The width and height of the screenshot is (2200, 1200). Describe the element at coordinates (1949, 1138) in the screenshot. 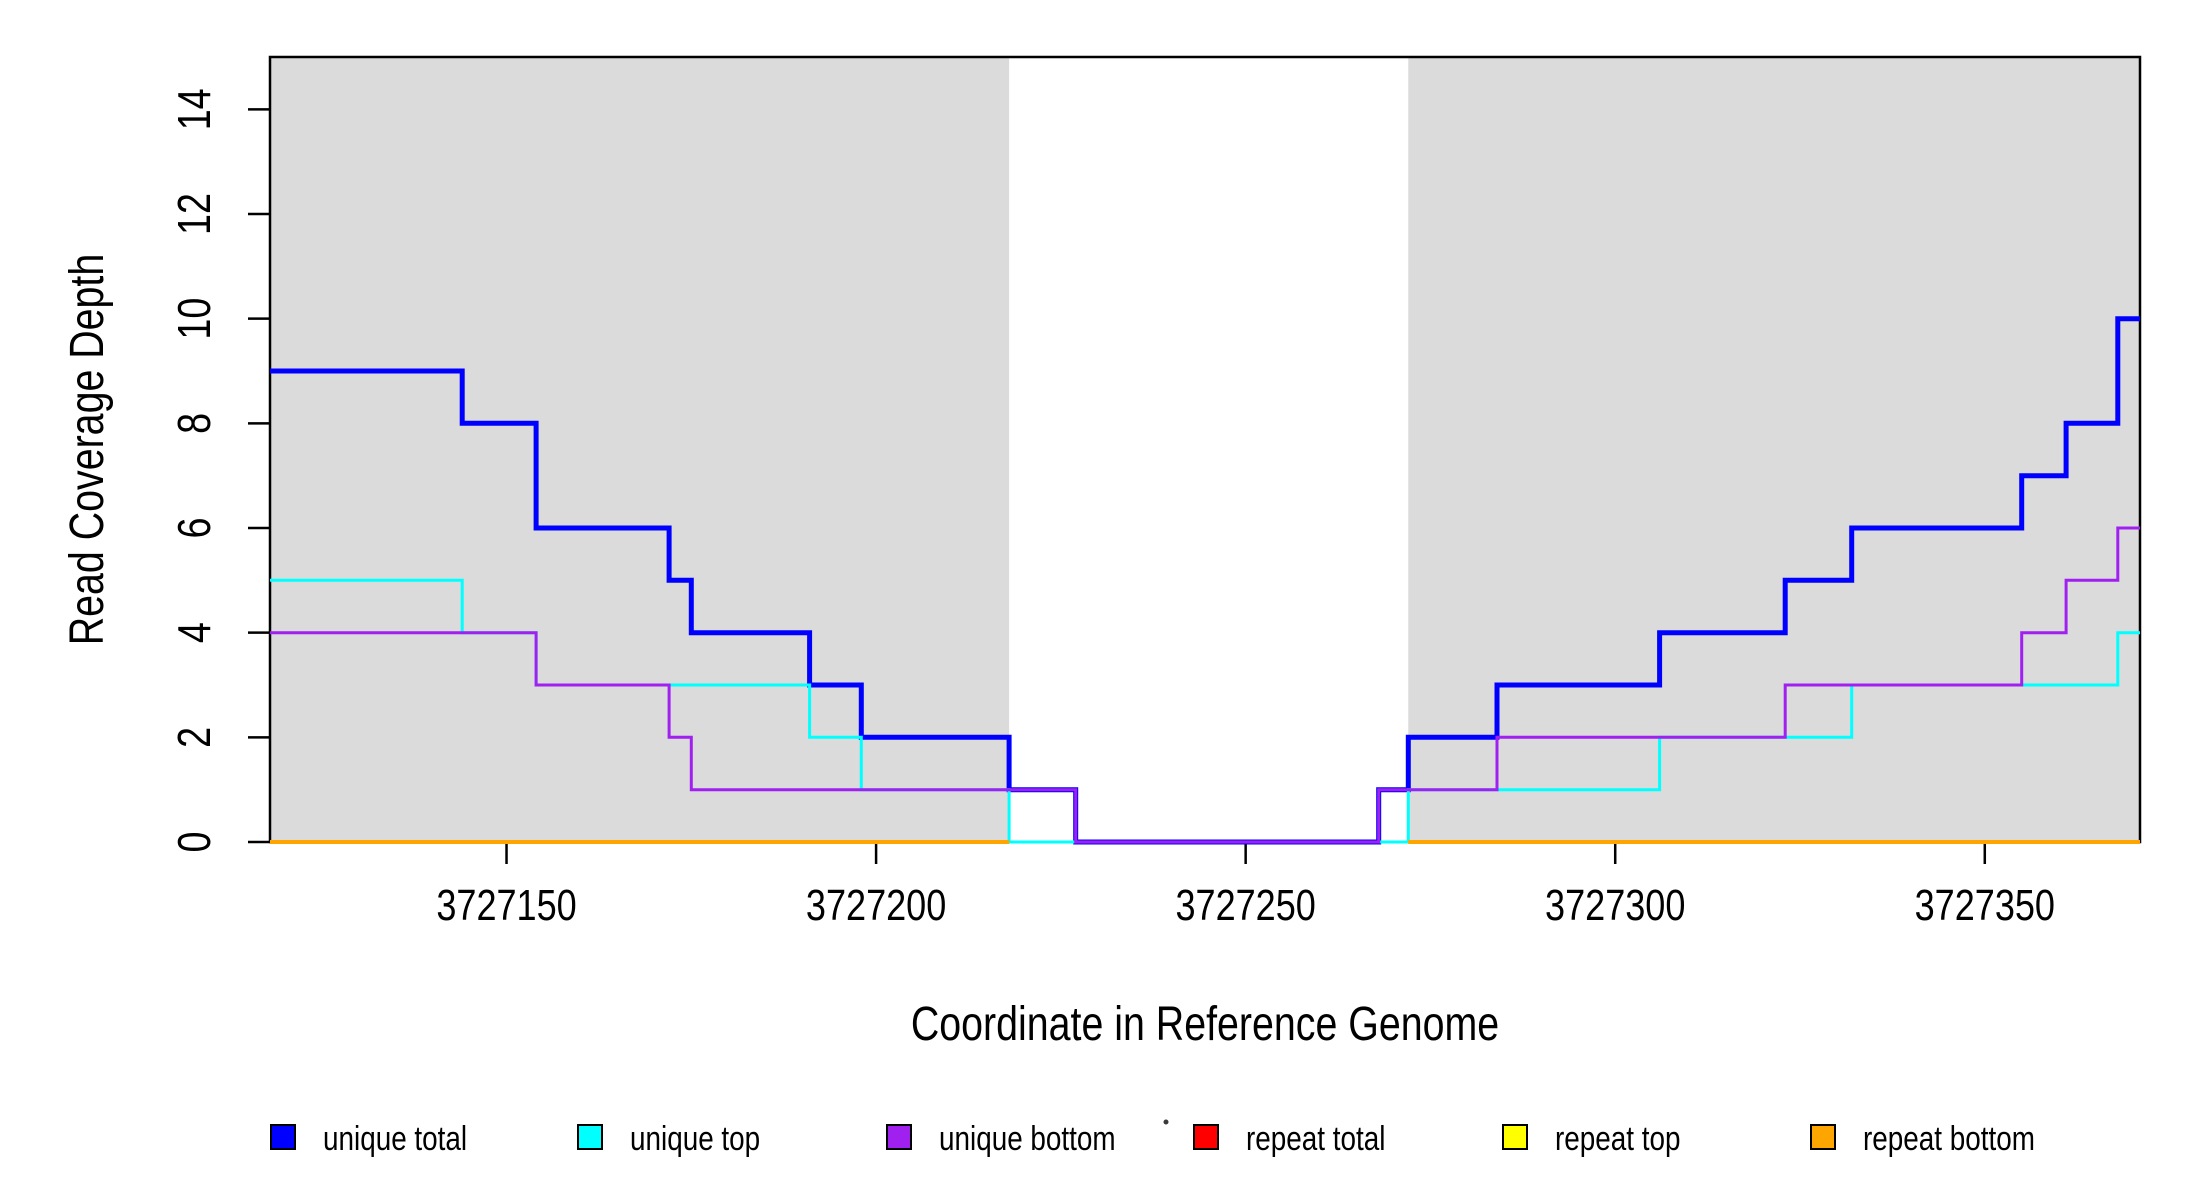

I see `legend-label-repeat-bottom: repeat bottom` at that location.